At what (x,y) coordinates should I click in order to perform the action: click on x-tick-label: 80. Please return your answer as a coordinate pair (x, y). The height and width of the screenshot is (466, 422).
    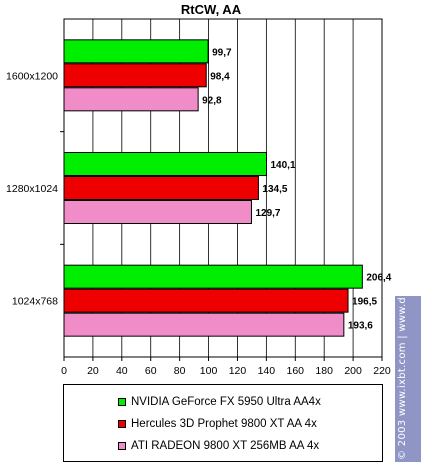
    Looking at the image, I should click on (180, 371).